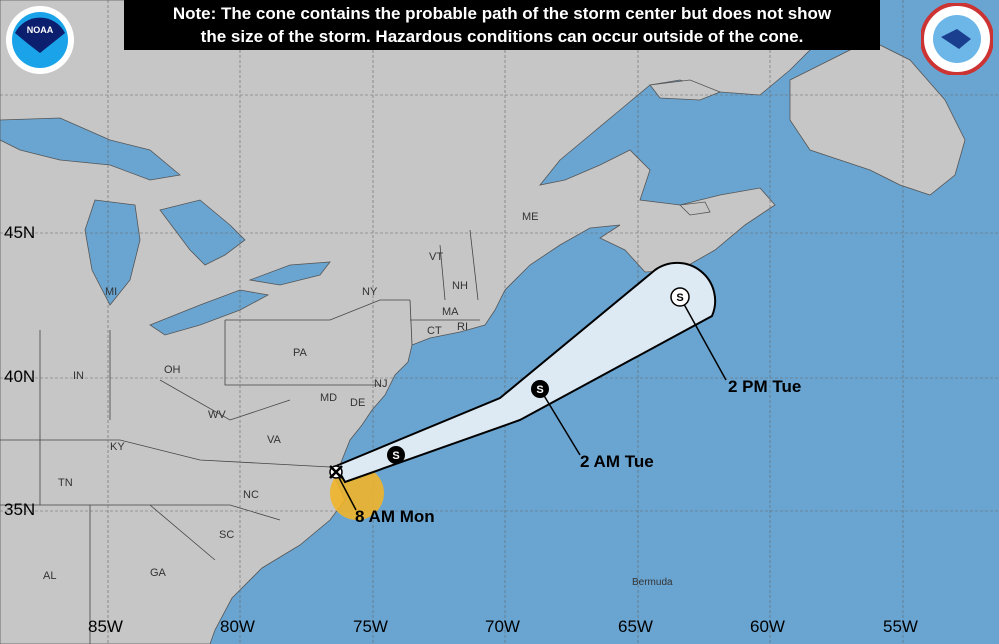 The width and height of the screenshot is (999, 644). Describe the element at coordinates (617, 461) in the screenshot. I see `forecast-time-2am-tue: 2 AM Tue` at that location.